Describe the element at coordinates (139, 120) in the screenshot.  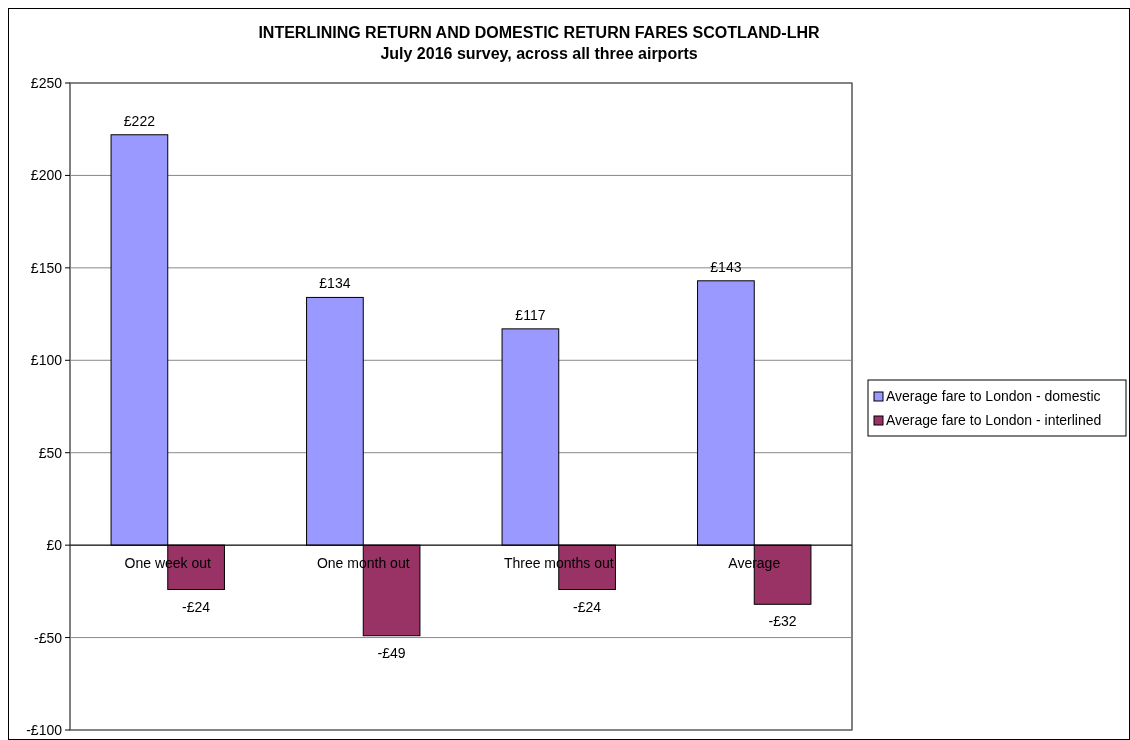
I see `data-label: £222` at that location.